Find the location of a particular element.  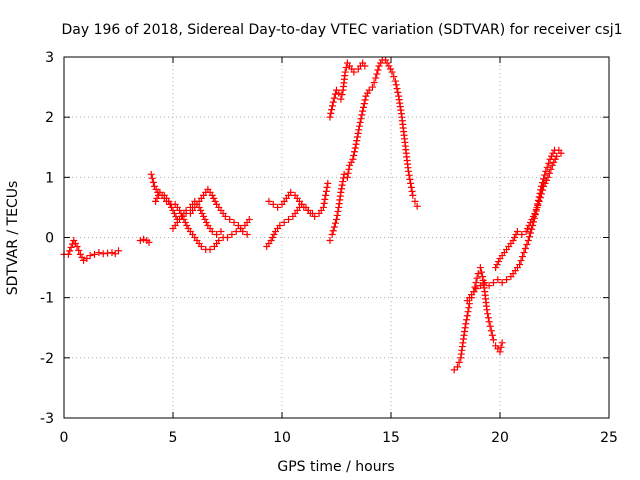

y-tick-label: 1 is located at coordinates (49, 178).